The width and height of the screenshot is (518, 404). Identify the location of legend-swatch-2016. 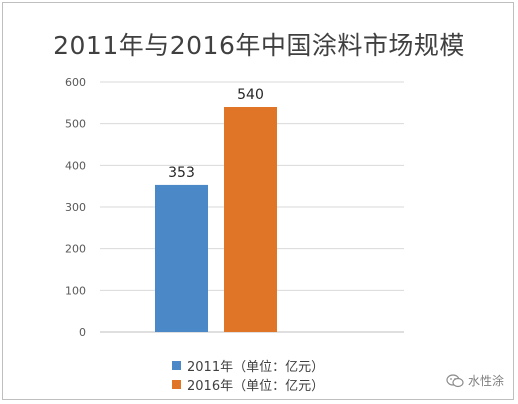
(176, 384).